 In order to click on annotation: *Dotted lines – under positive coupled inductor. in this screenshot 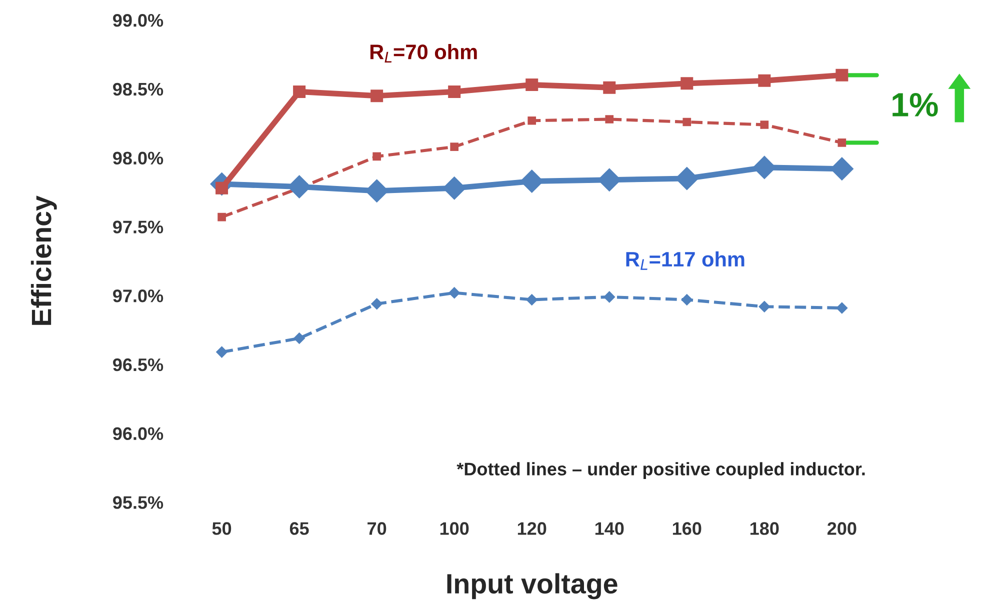, I will do `click(660, 471)`.